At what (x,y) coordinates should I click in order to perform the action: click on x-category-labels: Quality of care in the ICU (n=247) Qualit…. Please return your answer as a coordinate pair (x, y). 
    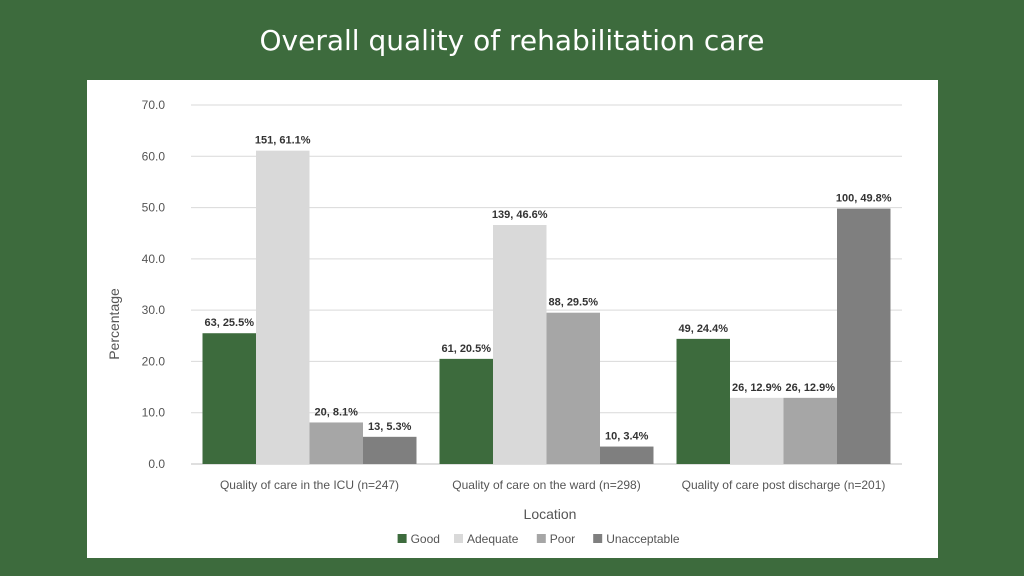
    Looking at the image, I should click on (552, 485).